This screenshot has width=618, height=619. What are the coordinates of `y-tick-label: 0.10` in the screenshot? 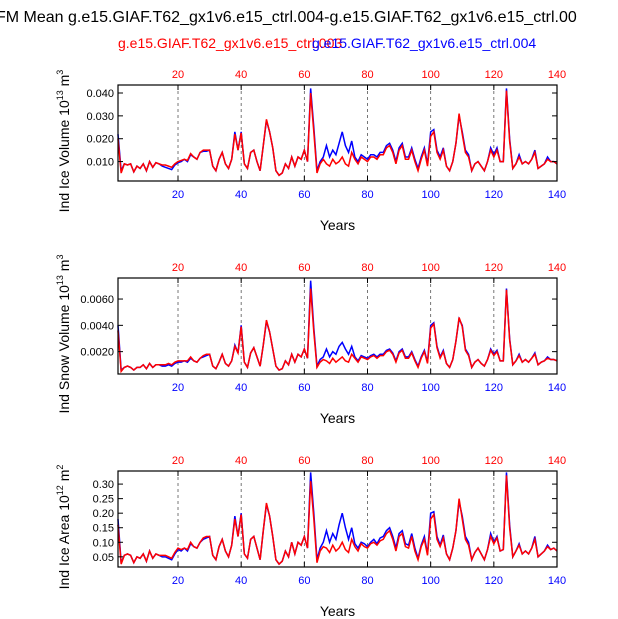 It's located at (103, 543).